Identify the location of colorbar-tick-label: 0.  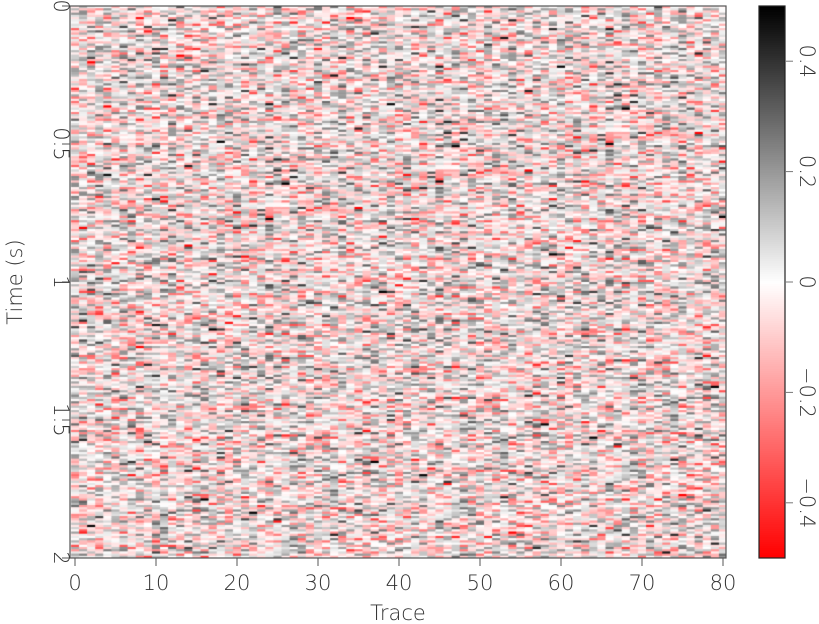
(807, 281).